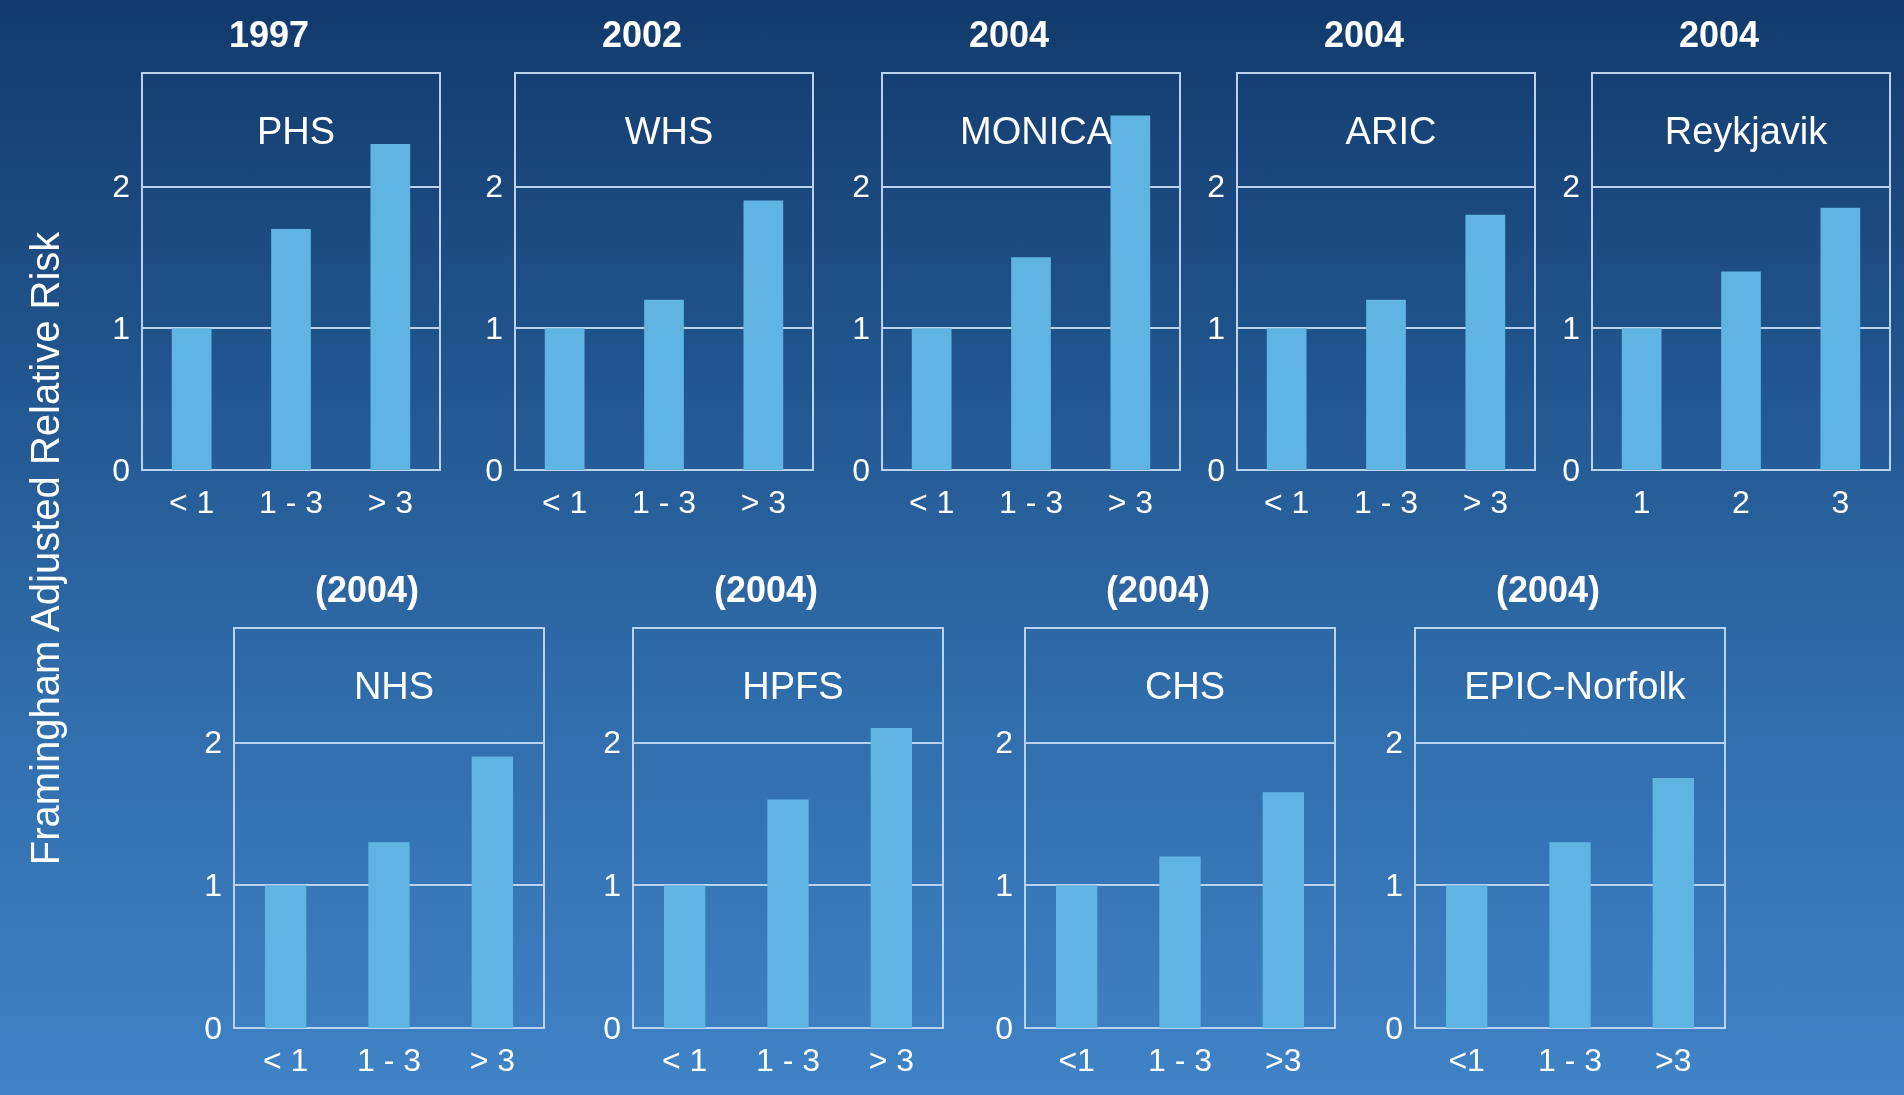 The width and height of the screenshot is (1904, 1095). I want to click on chart-title: 1997, so click(269, 34).